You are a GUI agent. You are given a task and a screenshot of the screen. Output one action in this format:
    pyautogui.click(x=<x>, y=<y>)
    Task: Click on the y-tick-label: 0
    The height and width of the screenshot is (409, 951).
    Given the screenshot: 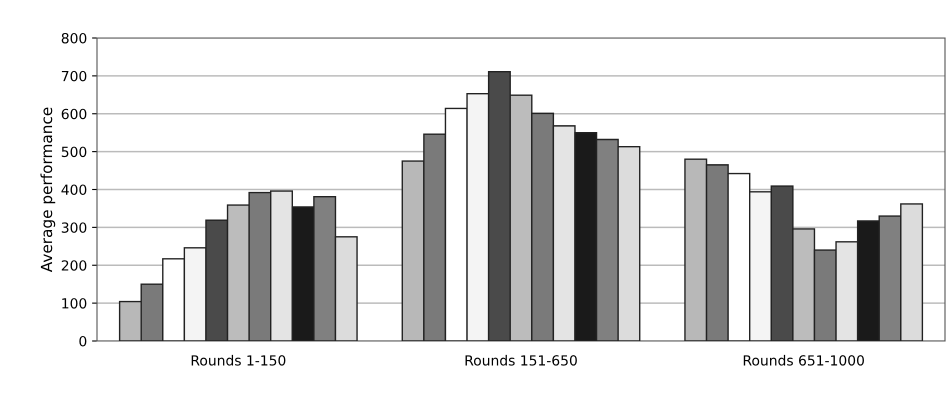 What is the action you would take?
    pyautogui.click(x=82, y=341)
    